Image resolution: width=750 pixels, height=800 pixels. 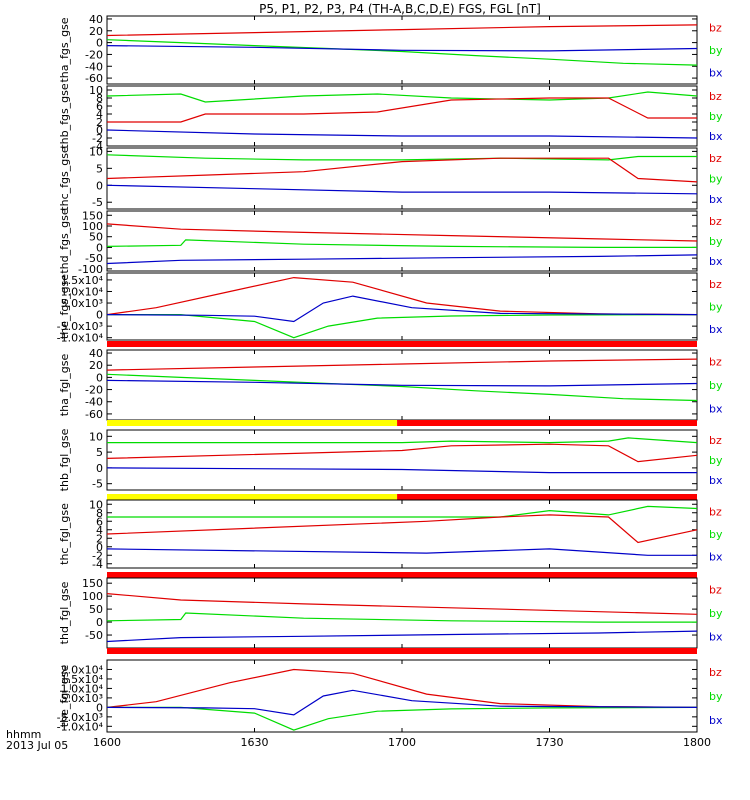 What do you see at coordinates (37, 745) in the screenshot?
I see `date-label: 2013 Jul 05` at bounding box center [37, 745].